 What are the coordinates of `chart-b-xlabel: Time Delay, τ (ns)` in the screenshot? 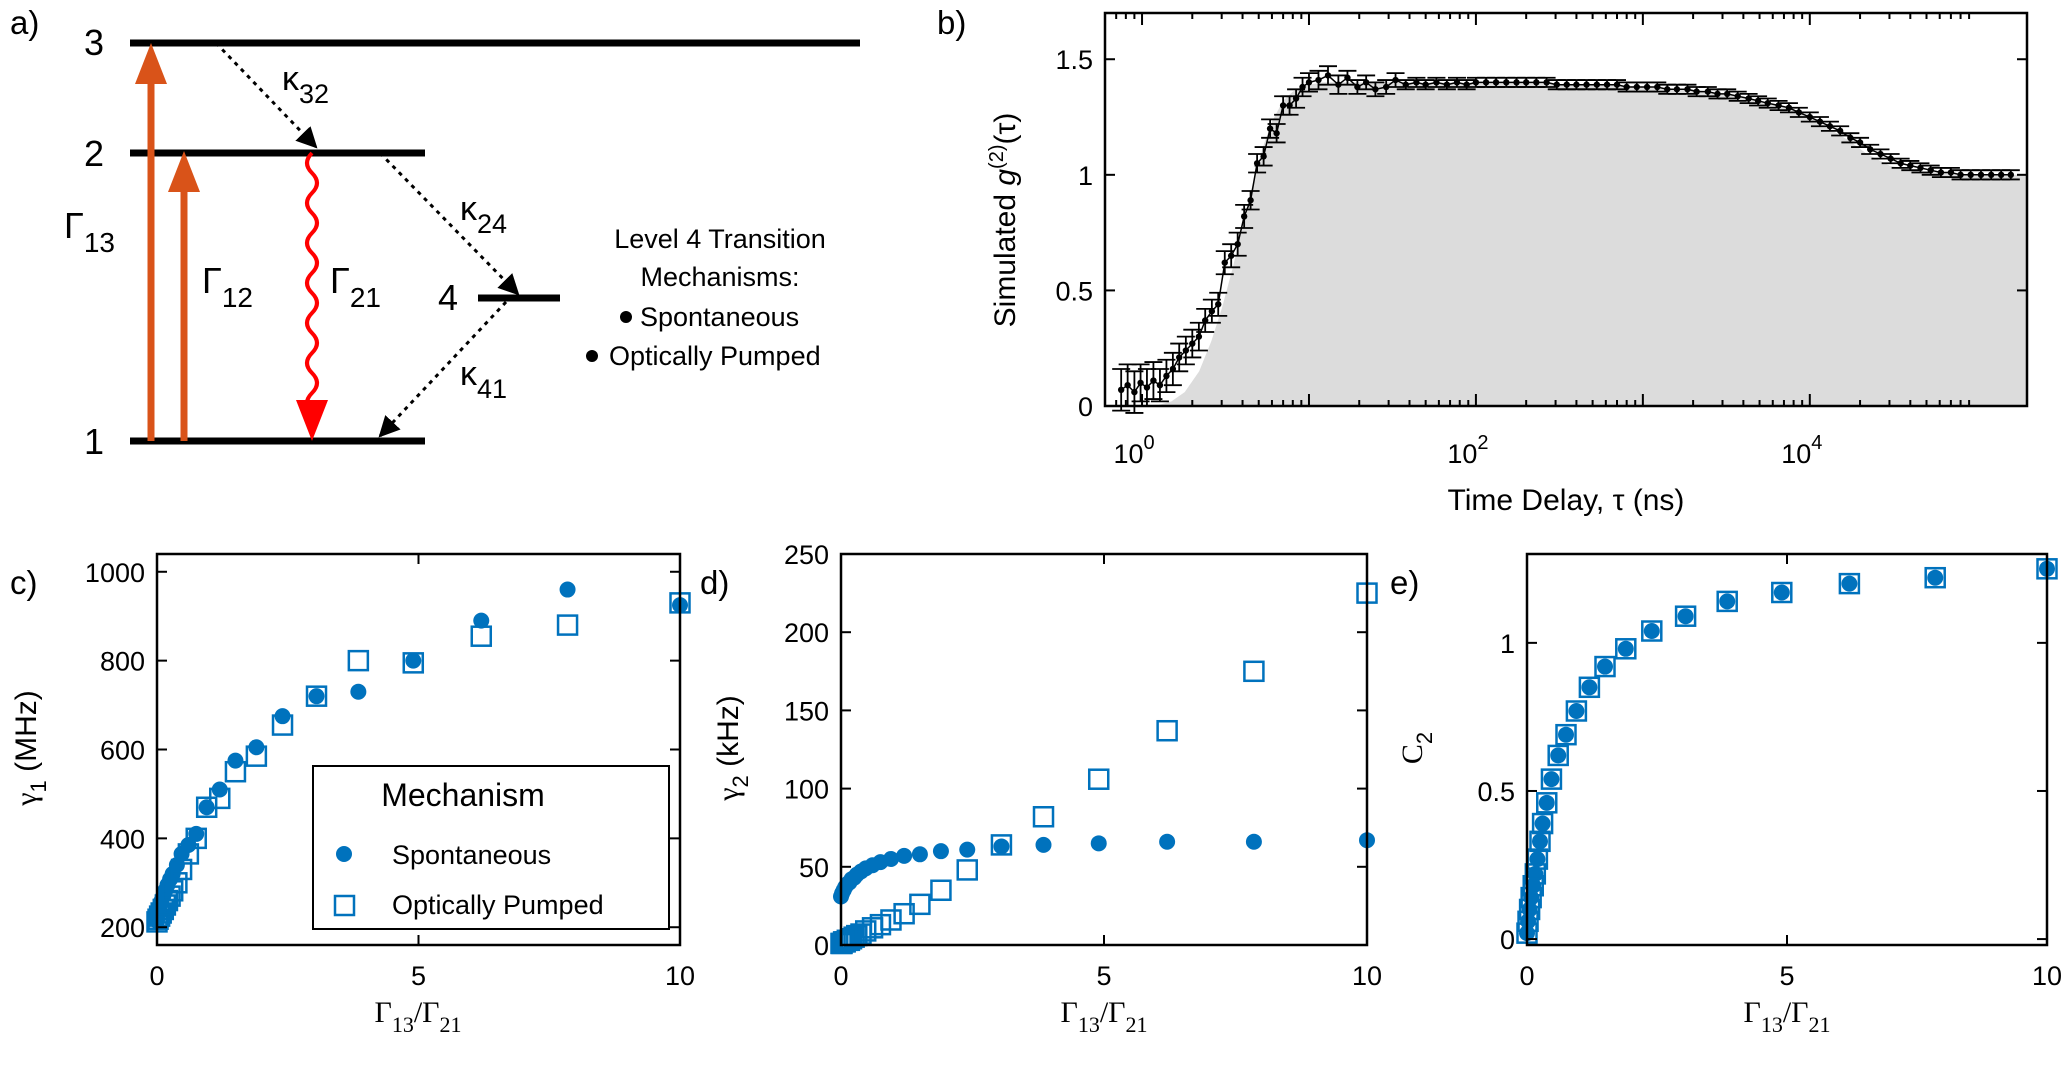 It's located at (1566, 500).